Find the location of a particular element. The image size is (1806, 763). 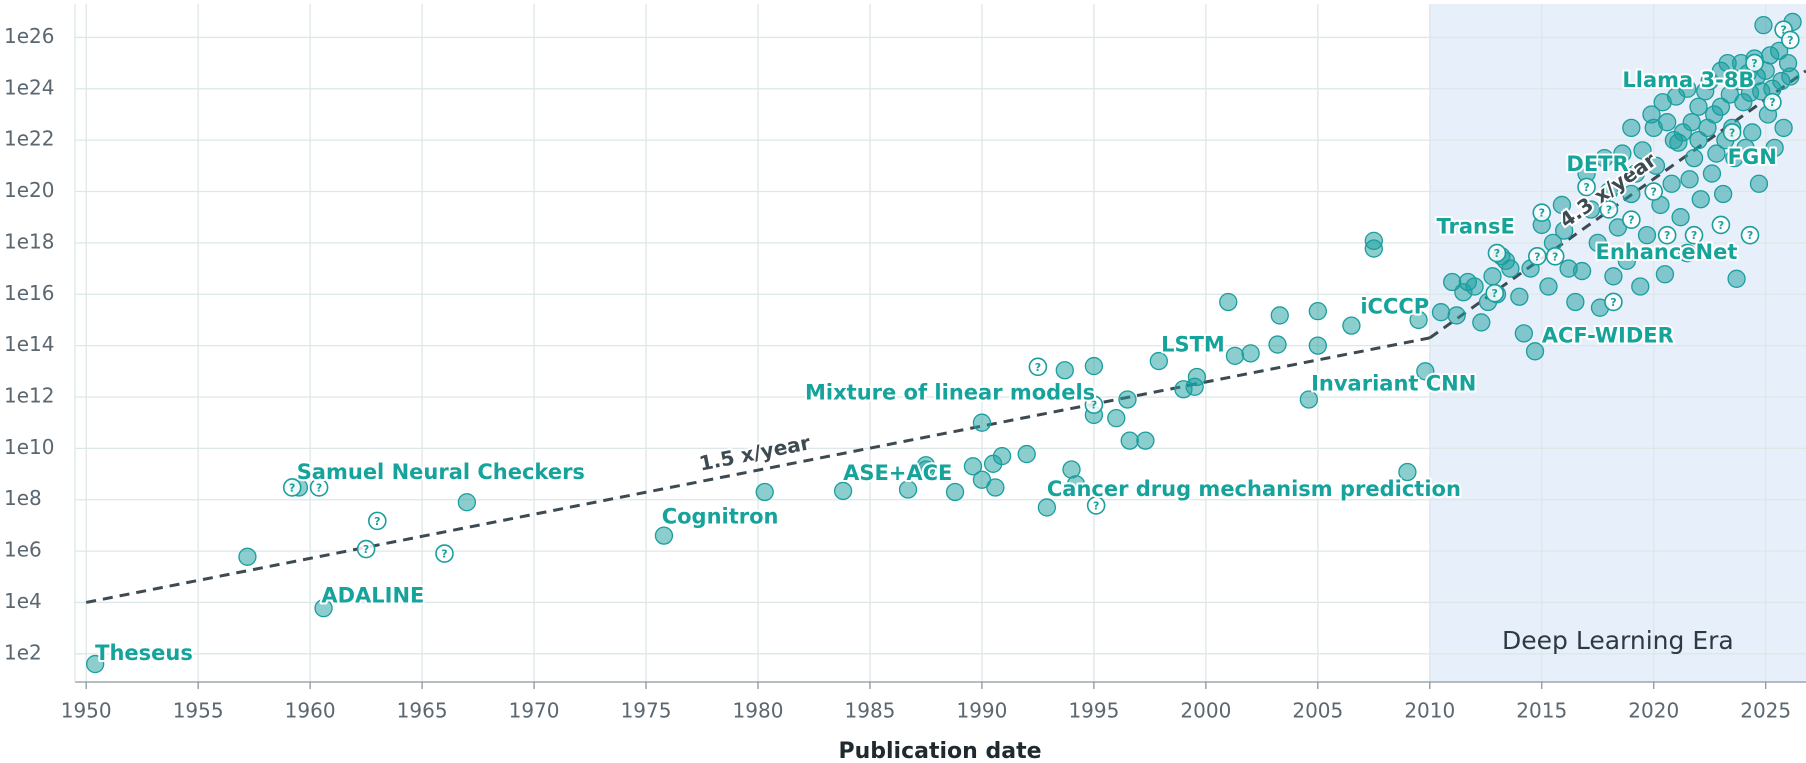

x-tick-label: 2000 is located at coordinates (1205, 711).